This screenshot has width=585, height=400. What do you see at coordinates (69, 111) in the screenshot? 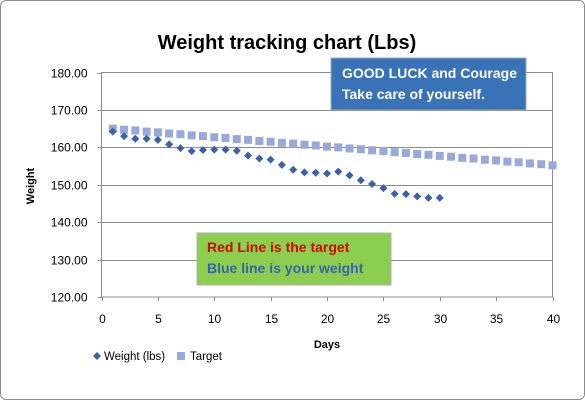
I see `y-tick-label: 170.00` at bounding box center [69, 111].